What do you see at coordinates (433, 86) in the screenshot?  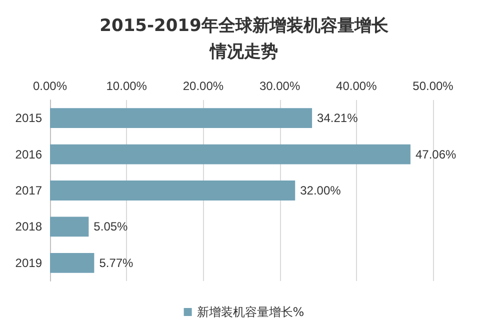 I see `x-tick-label: 50.00%` at bounding box center [433, 86].